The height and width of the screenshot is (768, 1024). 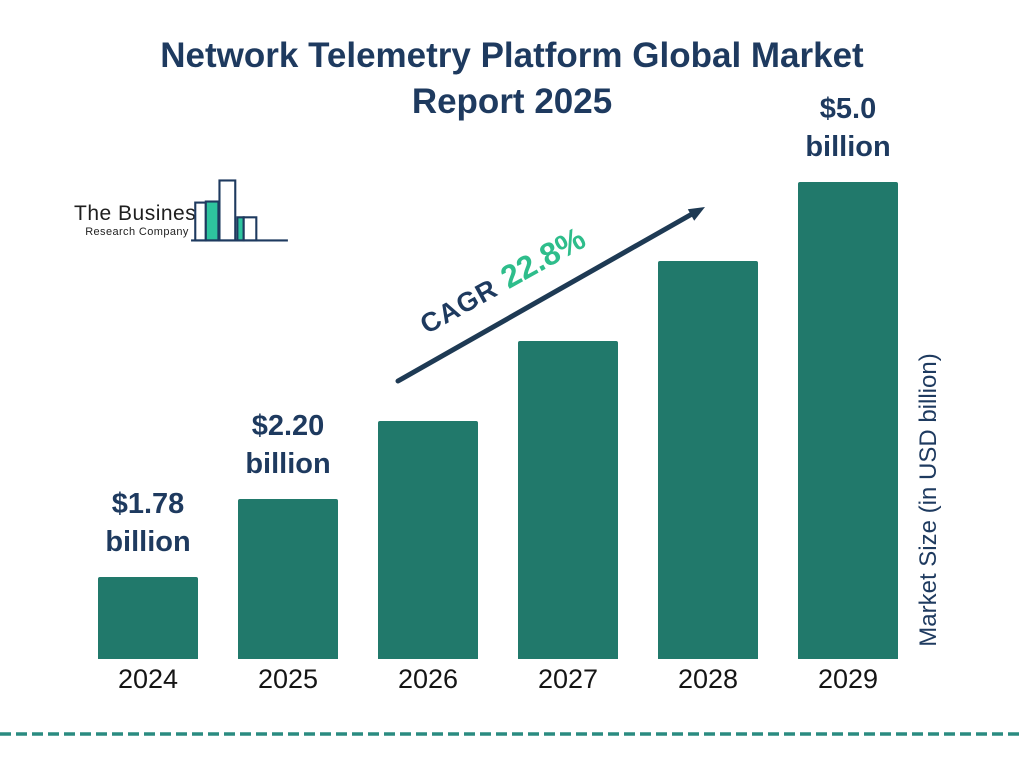 I want to click on bar-2028, so click(x=708, y=460).